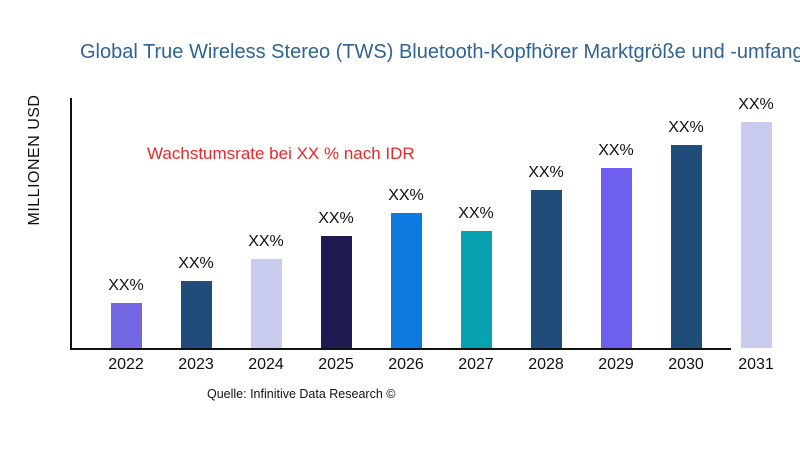 The width and height of the screenshot is (800, 450). What do you see at coordinates (546, 172) in the screenshot?
I see `bar-value-label-2028: XX%` at bounding box center [546, 172].